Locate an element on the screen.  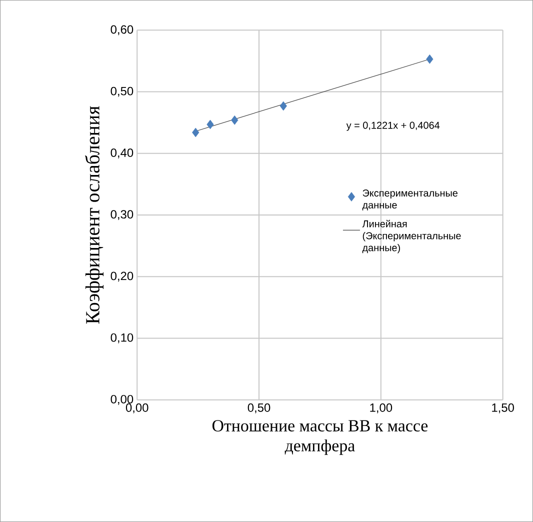
legend-label: Экспериментальные данные is located at coordinates (410, 200).